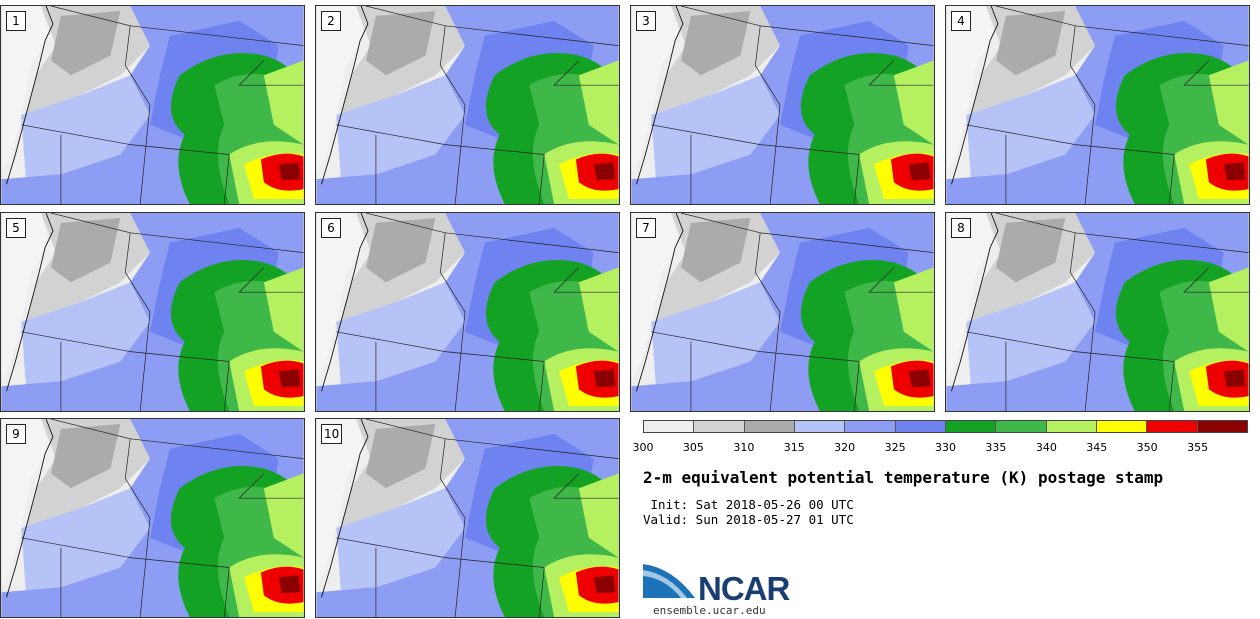 The image size is (1260, 619). Describe the element at coordinates (996, 447) in the screenshot. I see `colorbar-tick-label: 335` at that location.